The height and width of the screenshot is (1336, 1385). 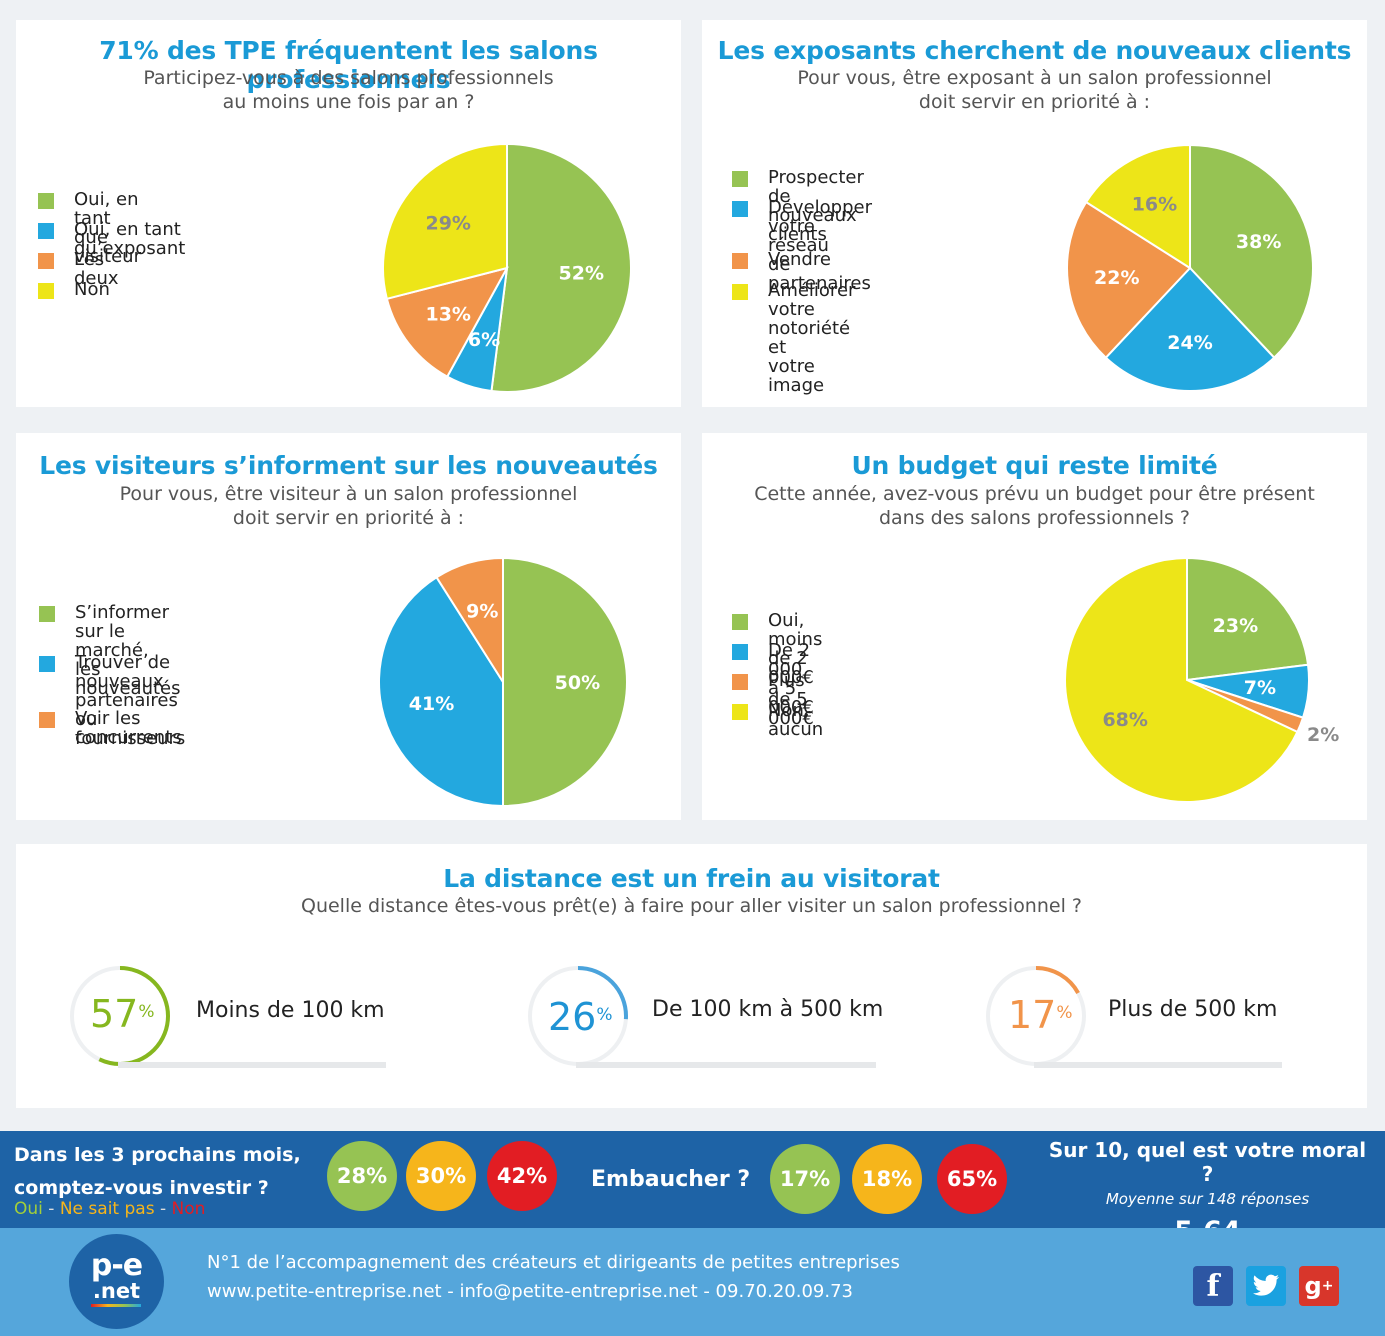 What do you see at coordinates (441, 1176) in the screenshot?
I see `invest-nsp-bubble: 30%` at bounding box center [441, 1176].